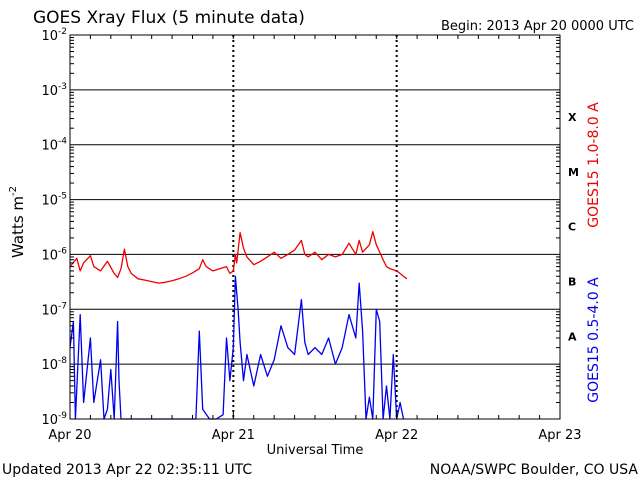  What do you see at coordinates (573, 172) in the screenshot?
I see `flare-class-label: M` at bounding box center [573, 172].